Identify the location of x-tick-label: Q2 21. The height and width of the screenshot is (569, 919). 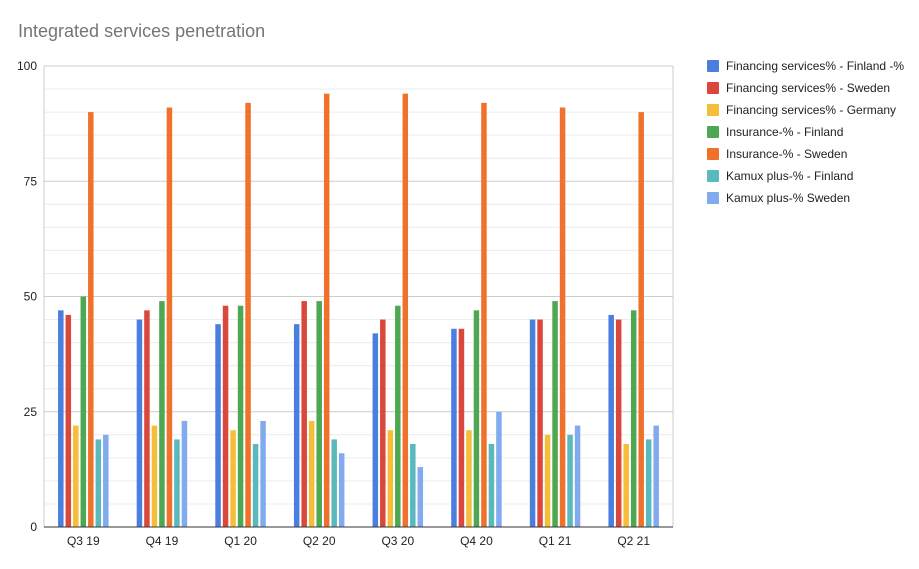
(633, 541).